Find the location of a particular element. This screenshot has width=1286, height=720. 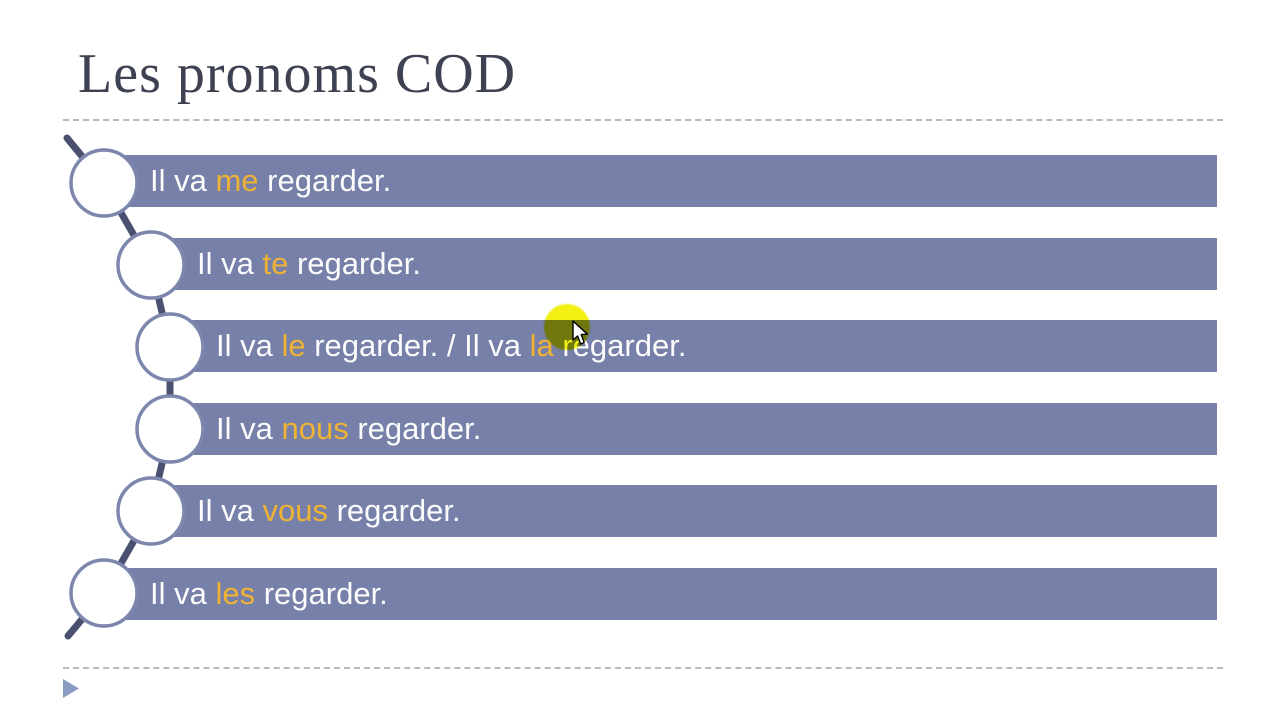

mouse-cursor-icon is located at coordinates (580, 332).